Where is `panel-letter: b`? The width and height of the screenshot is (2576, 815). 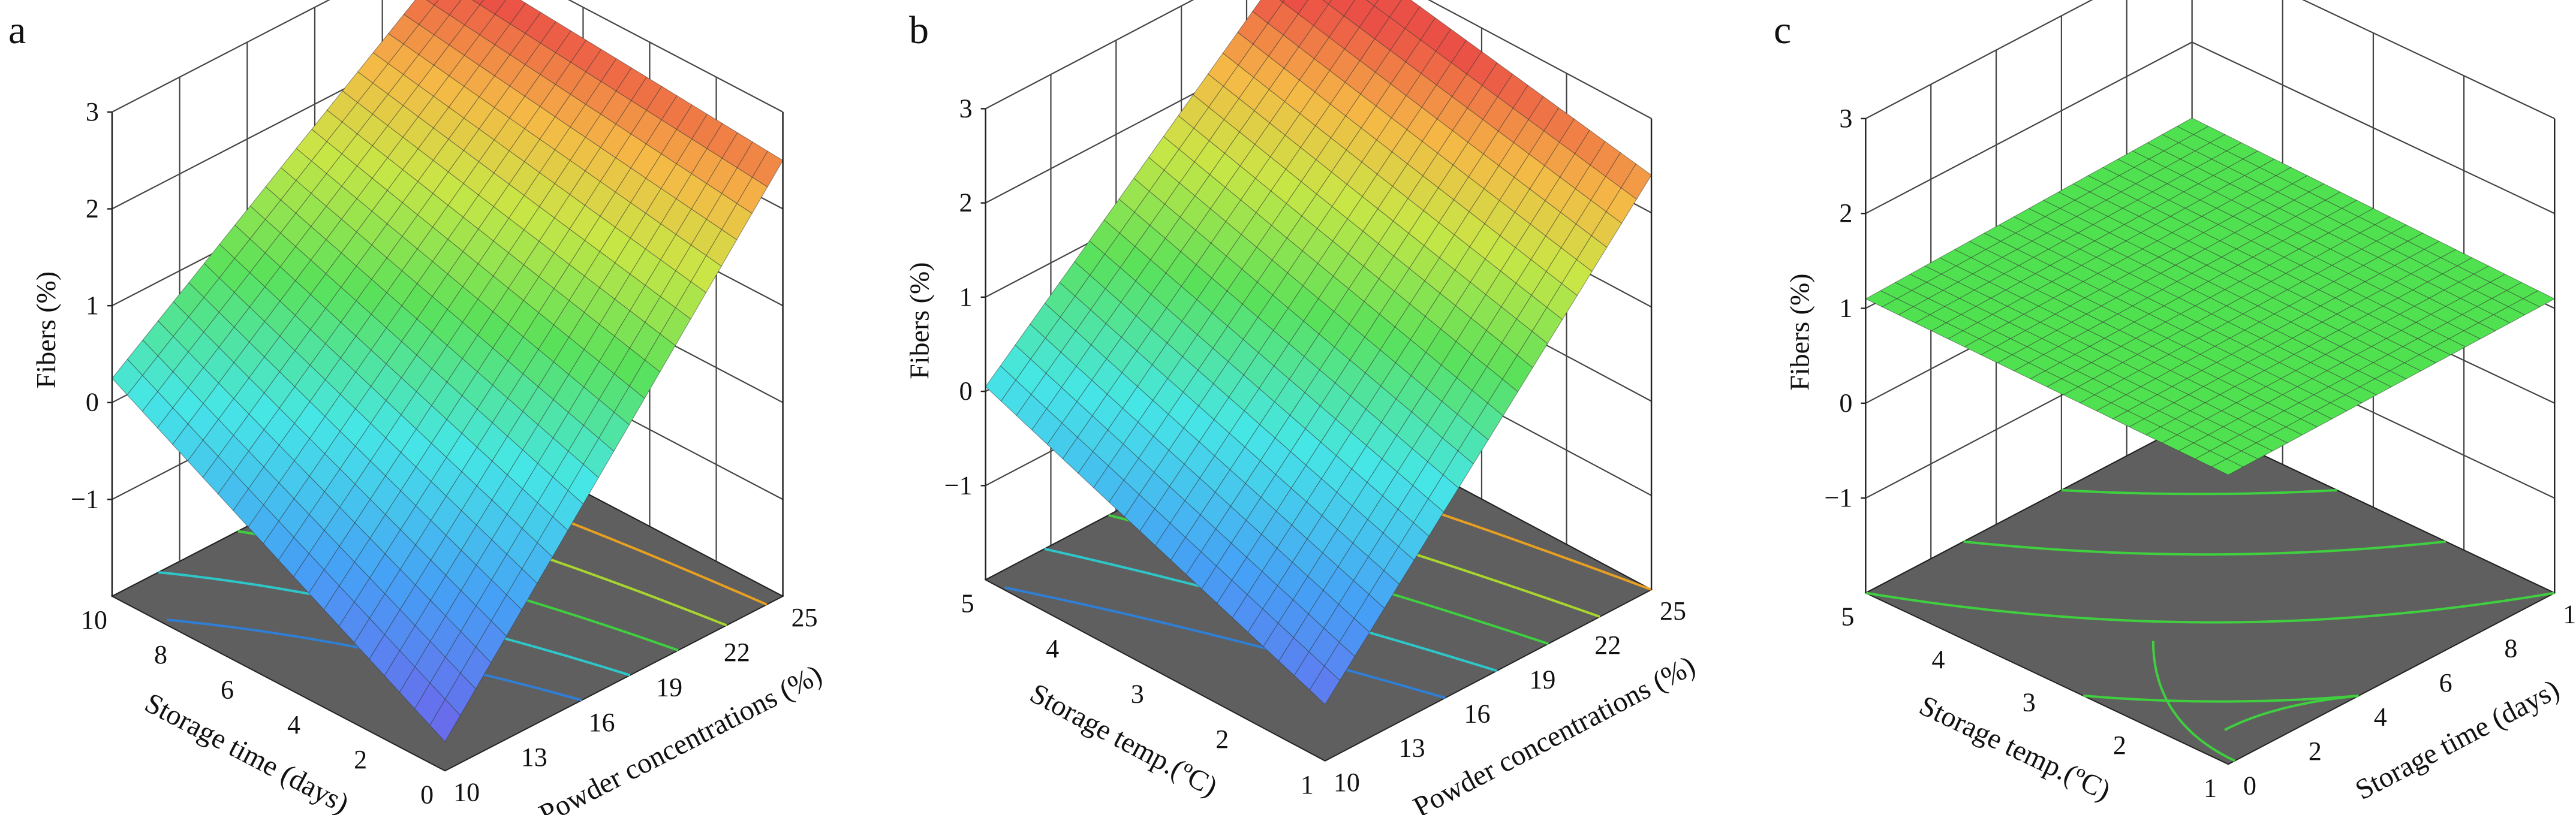
panel-letter: b is located at coordinates (919, 30).